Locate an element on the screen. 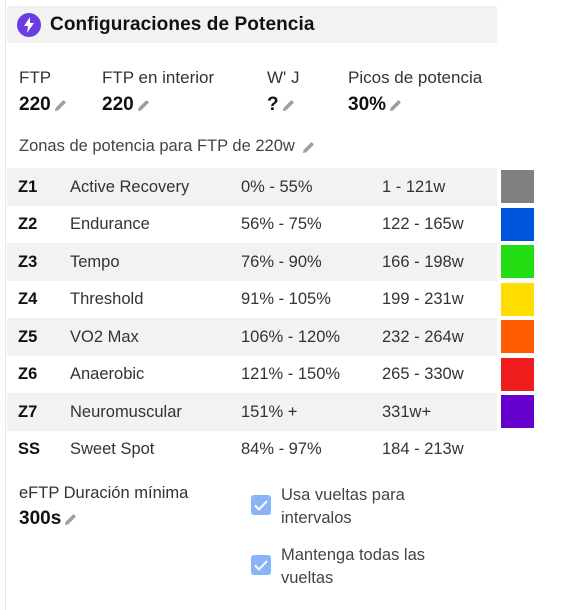 The height and width of the screenshot is (610, 565). zone-row: Z7 Neuromuscular 151% + 331w+ is located at coordinates (272, 412).